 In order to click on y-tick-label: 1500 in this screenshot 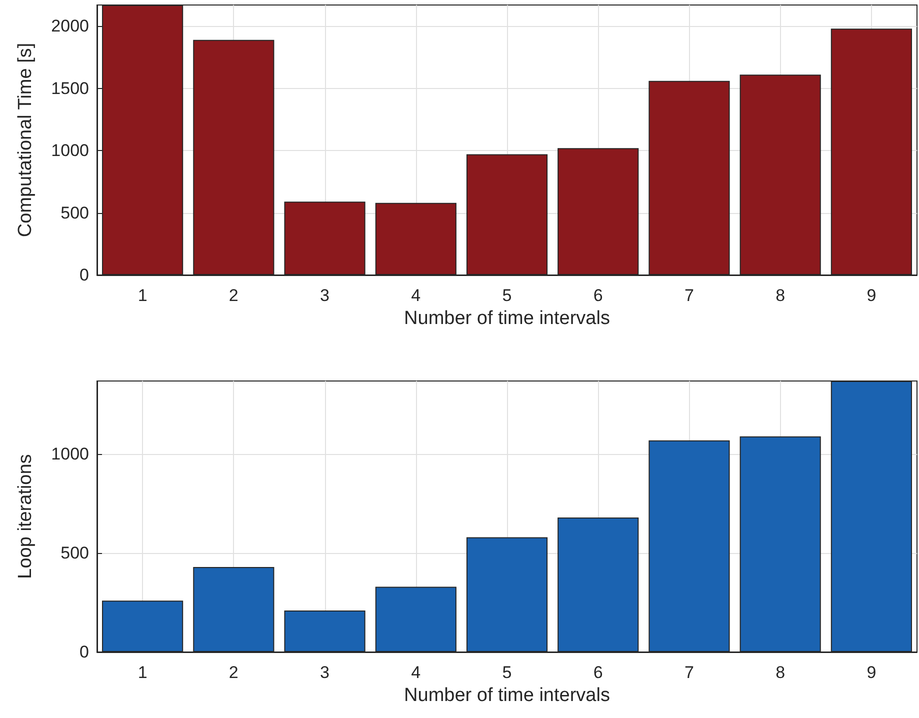, I will do `click(70, 88)`.